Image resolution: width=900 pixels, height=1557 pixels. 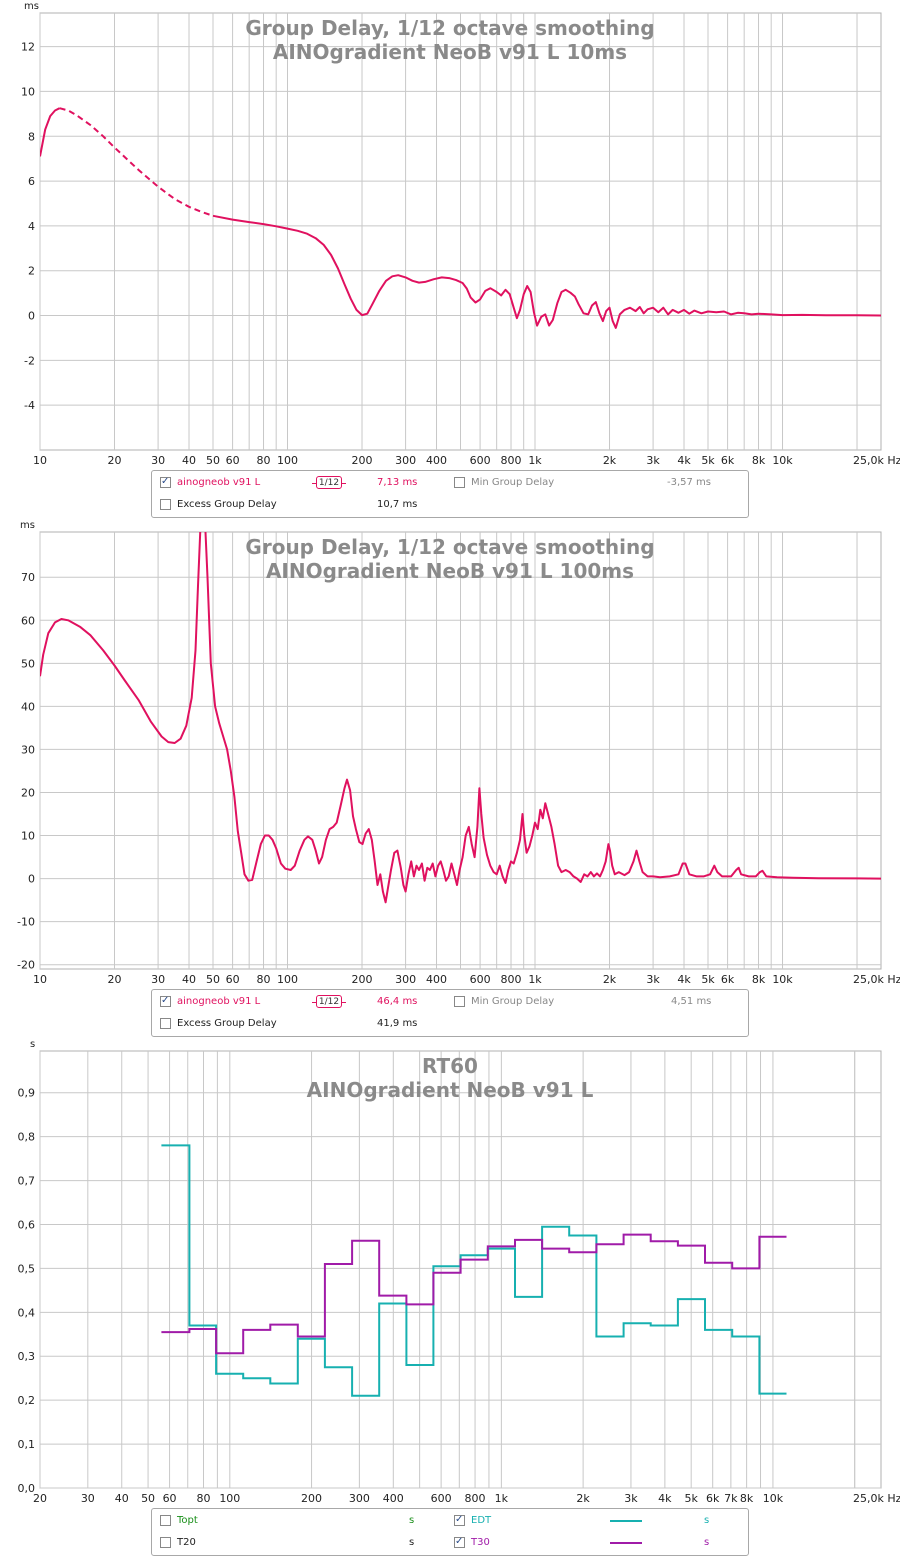 What do you see at coordinates (27, 1488) in the screenshot?
I see `y-tick-label: 0,0` at bounding box center [27, 1488].